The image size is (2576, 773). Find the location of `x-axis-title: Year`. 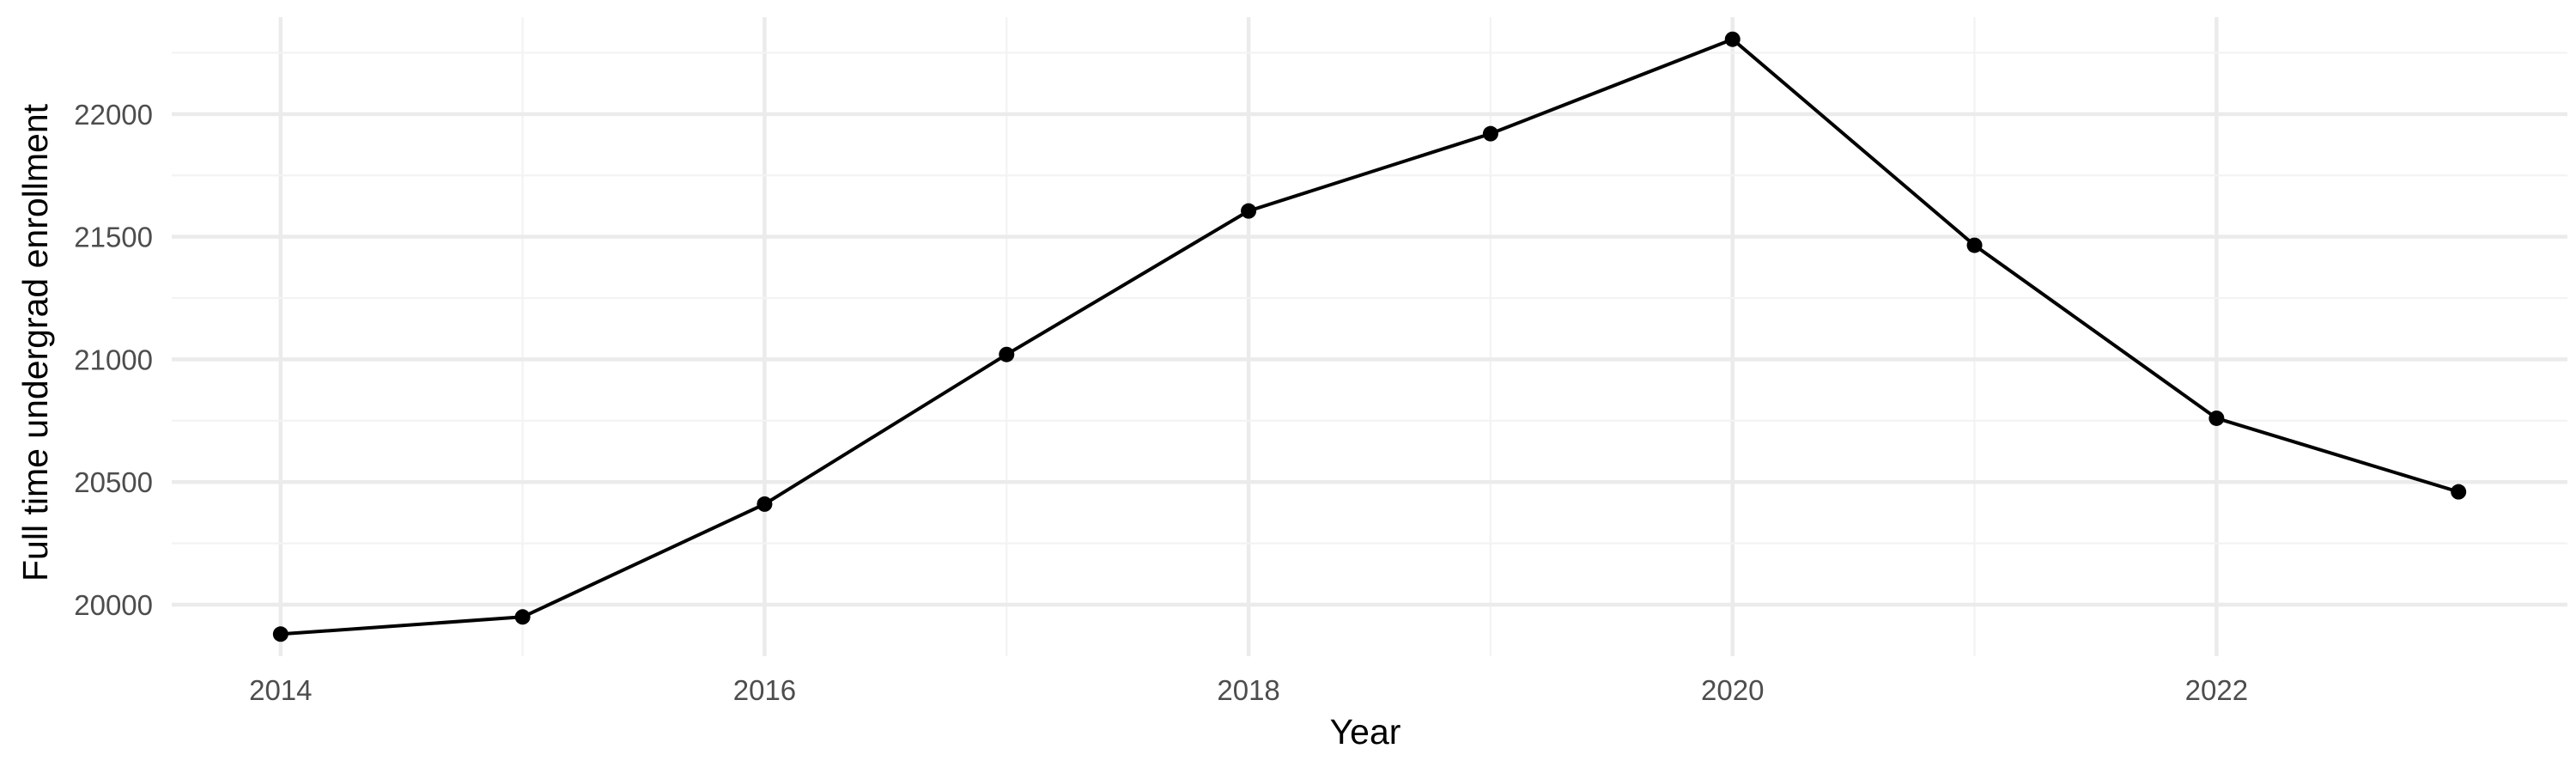

x-axis-title: Year is located at coordinates (1365, 732).